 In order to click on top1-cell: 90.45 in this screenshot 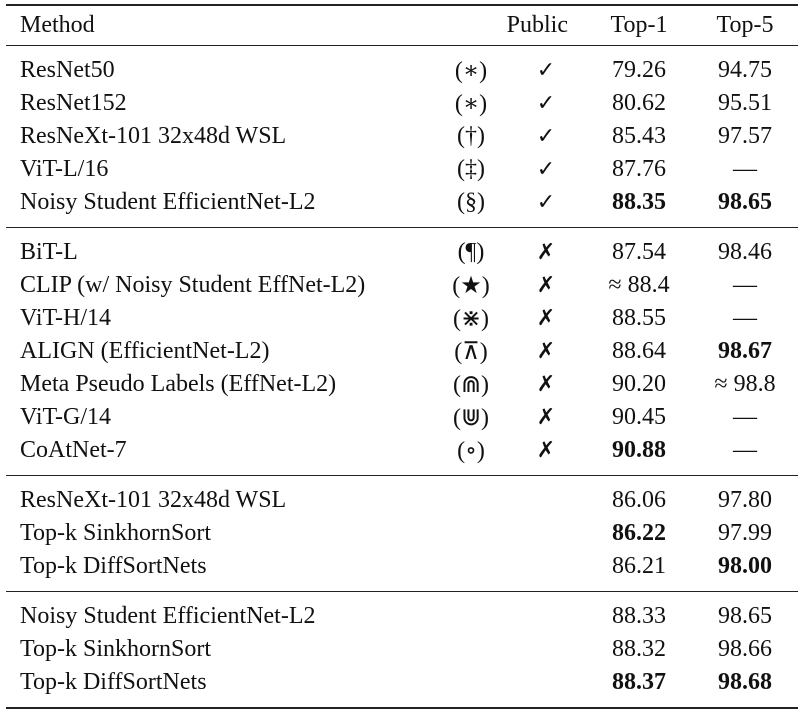, I will do `click(639, 417)`.